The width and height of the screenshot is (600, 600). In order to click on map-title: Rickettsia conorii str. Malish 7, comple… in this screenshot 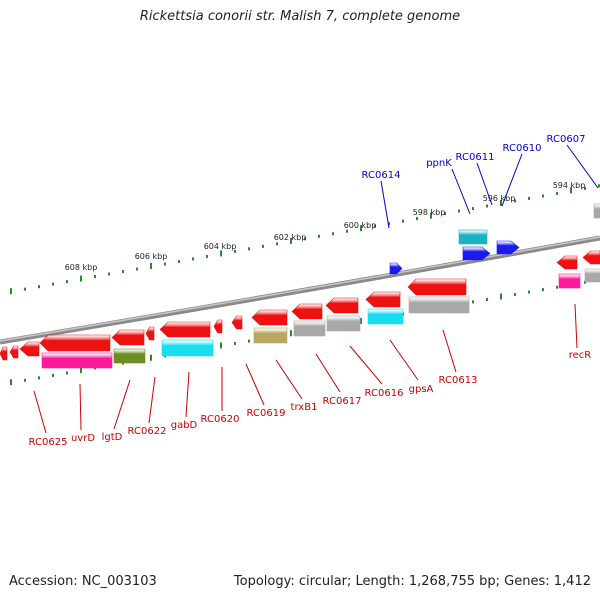, I will do `click(300, 16)`.